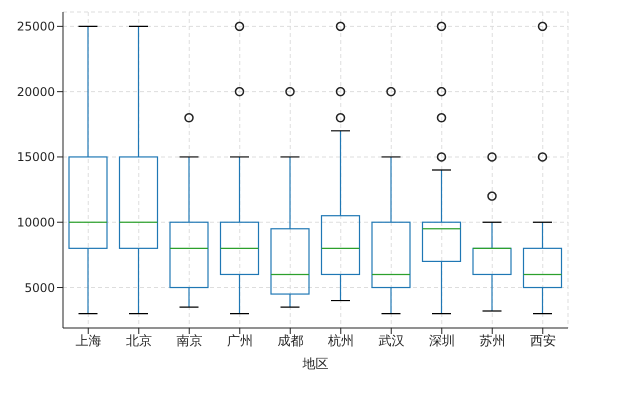  What do you see at coordinates (35, 27) in the screenshot?
I see `y-tick-label: 25000` at bounding box center [35, 27].